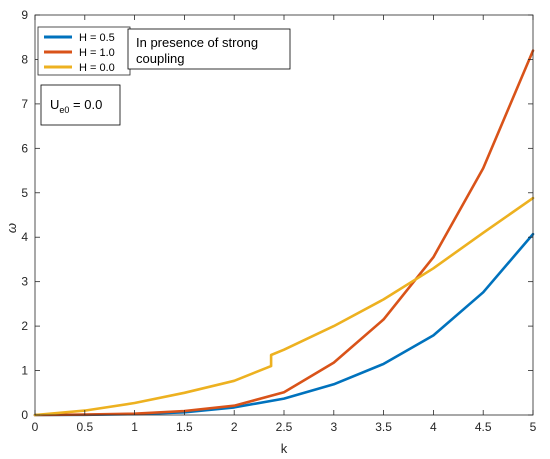  What do you see at coordinates (433, 427) in the screenshot?
I see `x-tick-label: 4` at bounding box center [433, 427].